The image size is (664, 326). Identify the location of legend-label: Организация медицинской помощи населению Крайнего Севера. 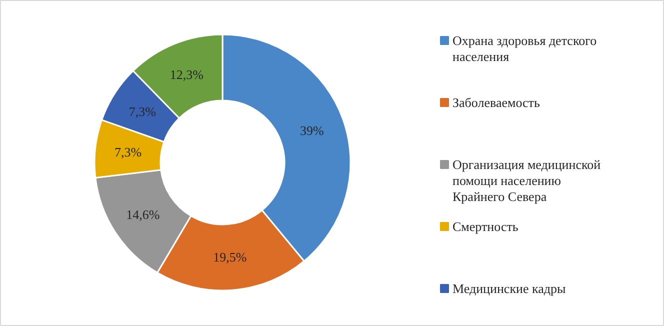
(526, 180).